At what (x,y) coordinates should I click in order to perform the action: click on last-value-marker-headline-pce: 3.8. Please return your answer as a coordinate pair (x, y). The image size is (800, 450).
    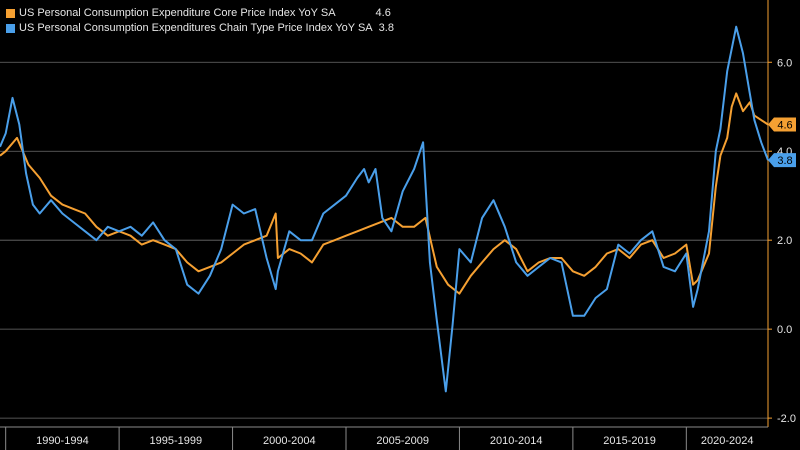
    Looking at the image, I should click on (782, 160).